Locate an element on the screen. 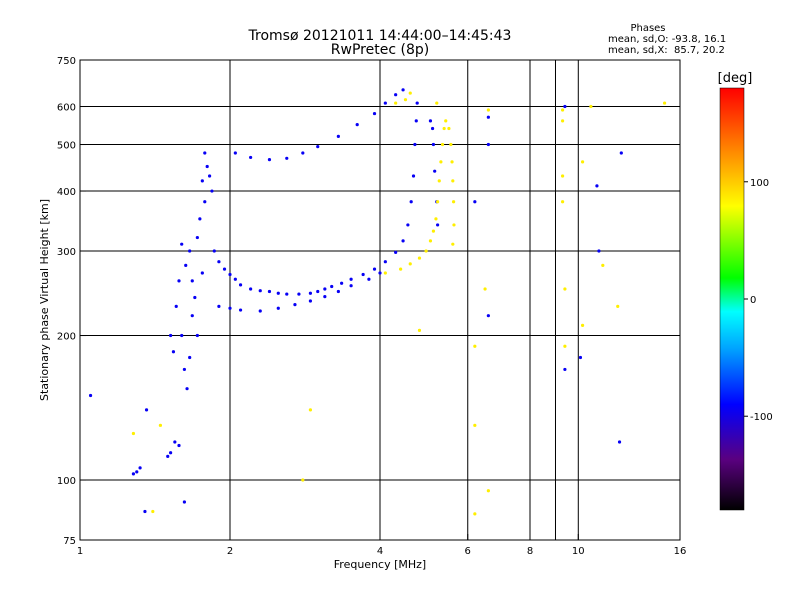  x-tick-label: 16 is located at coordinates (680, 551).